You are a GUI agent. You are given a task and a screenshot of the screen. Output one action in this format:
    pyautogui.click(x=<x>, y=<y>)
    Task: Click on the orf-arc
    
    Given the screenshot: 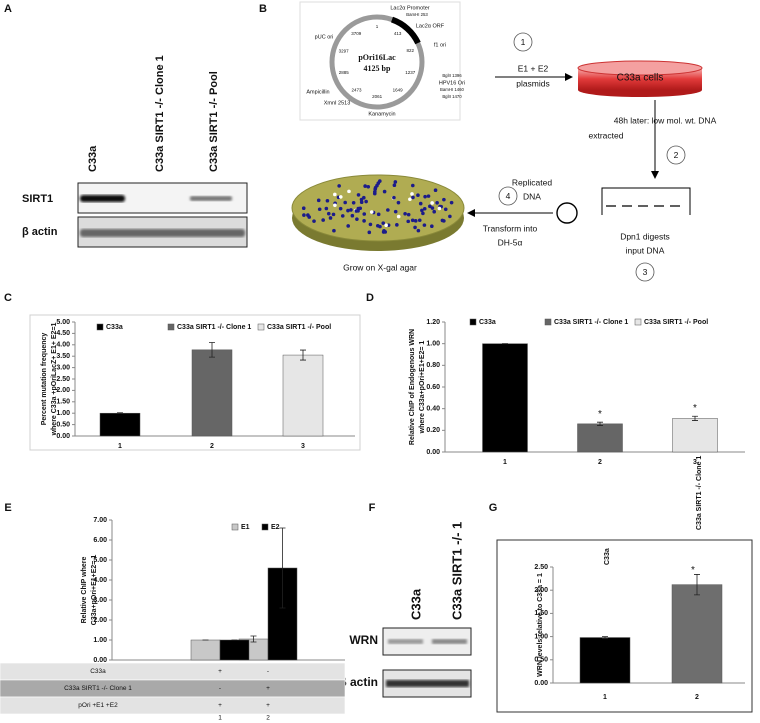 What is the action you would take?
    pyautogui.click(x=405, y=30)
    